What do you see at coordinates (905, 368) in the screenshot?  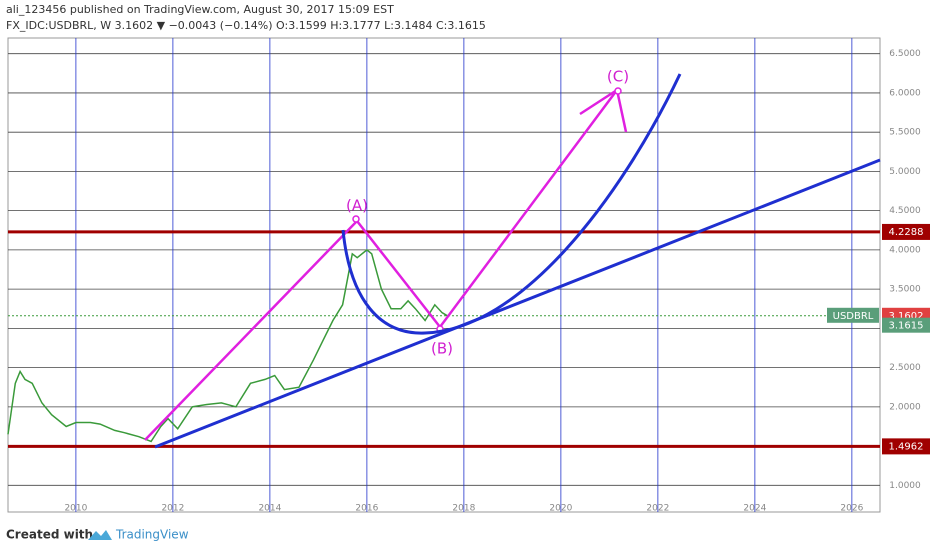 I see `y-tick-label: 2.5000` at bounding box center [905, 368].